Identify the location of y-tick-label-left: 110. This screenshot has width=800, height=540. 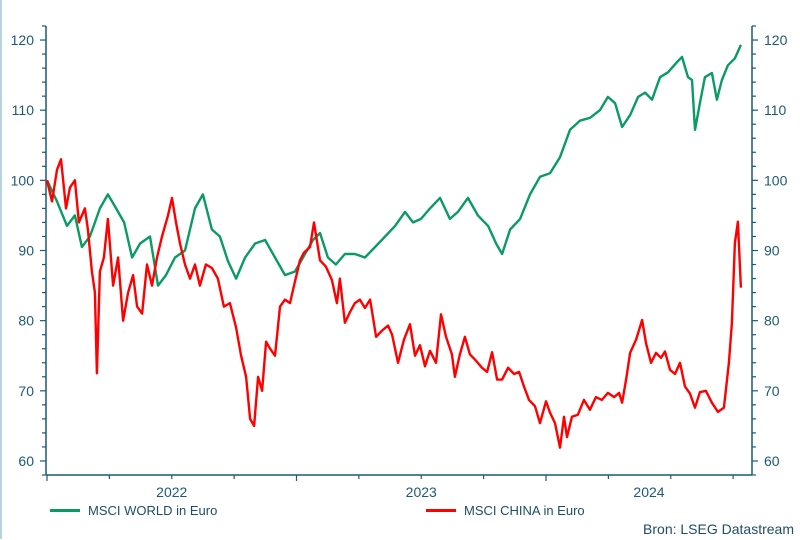
(23, 110).